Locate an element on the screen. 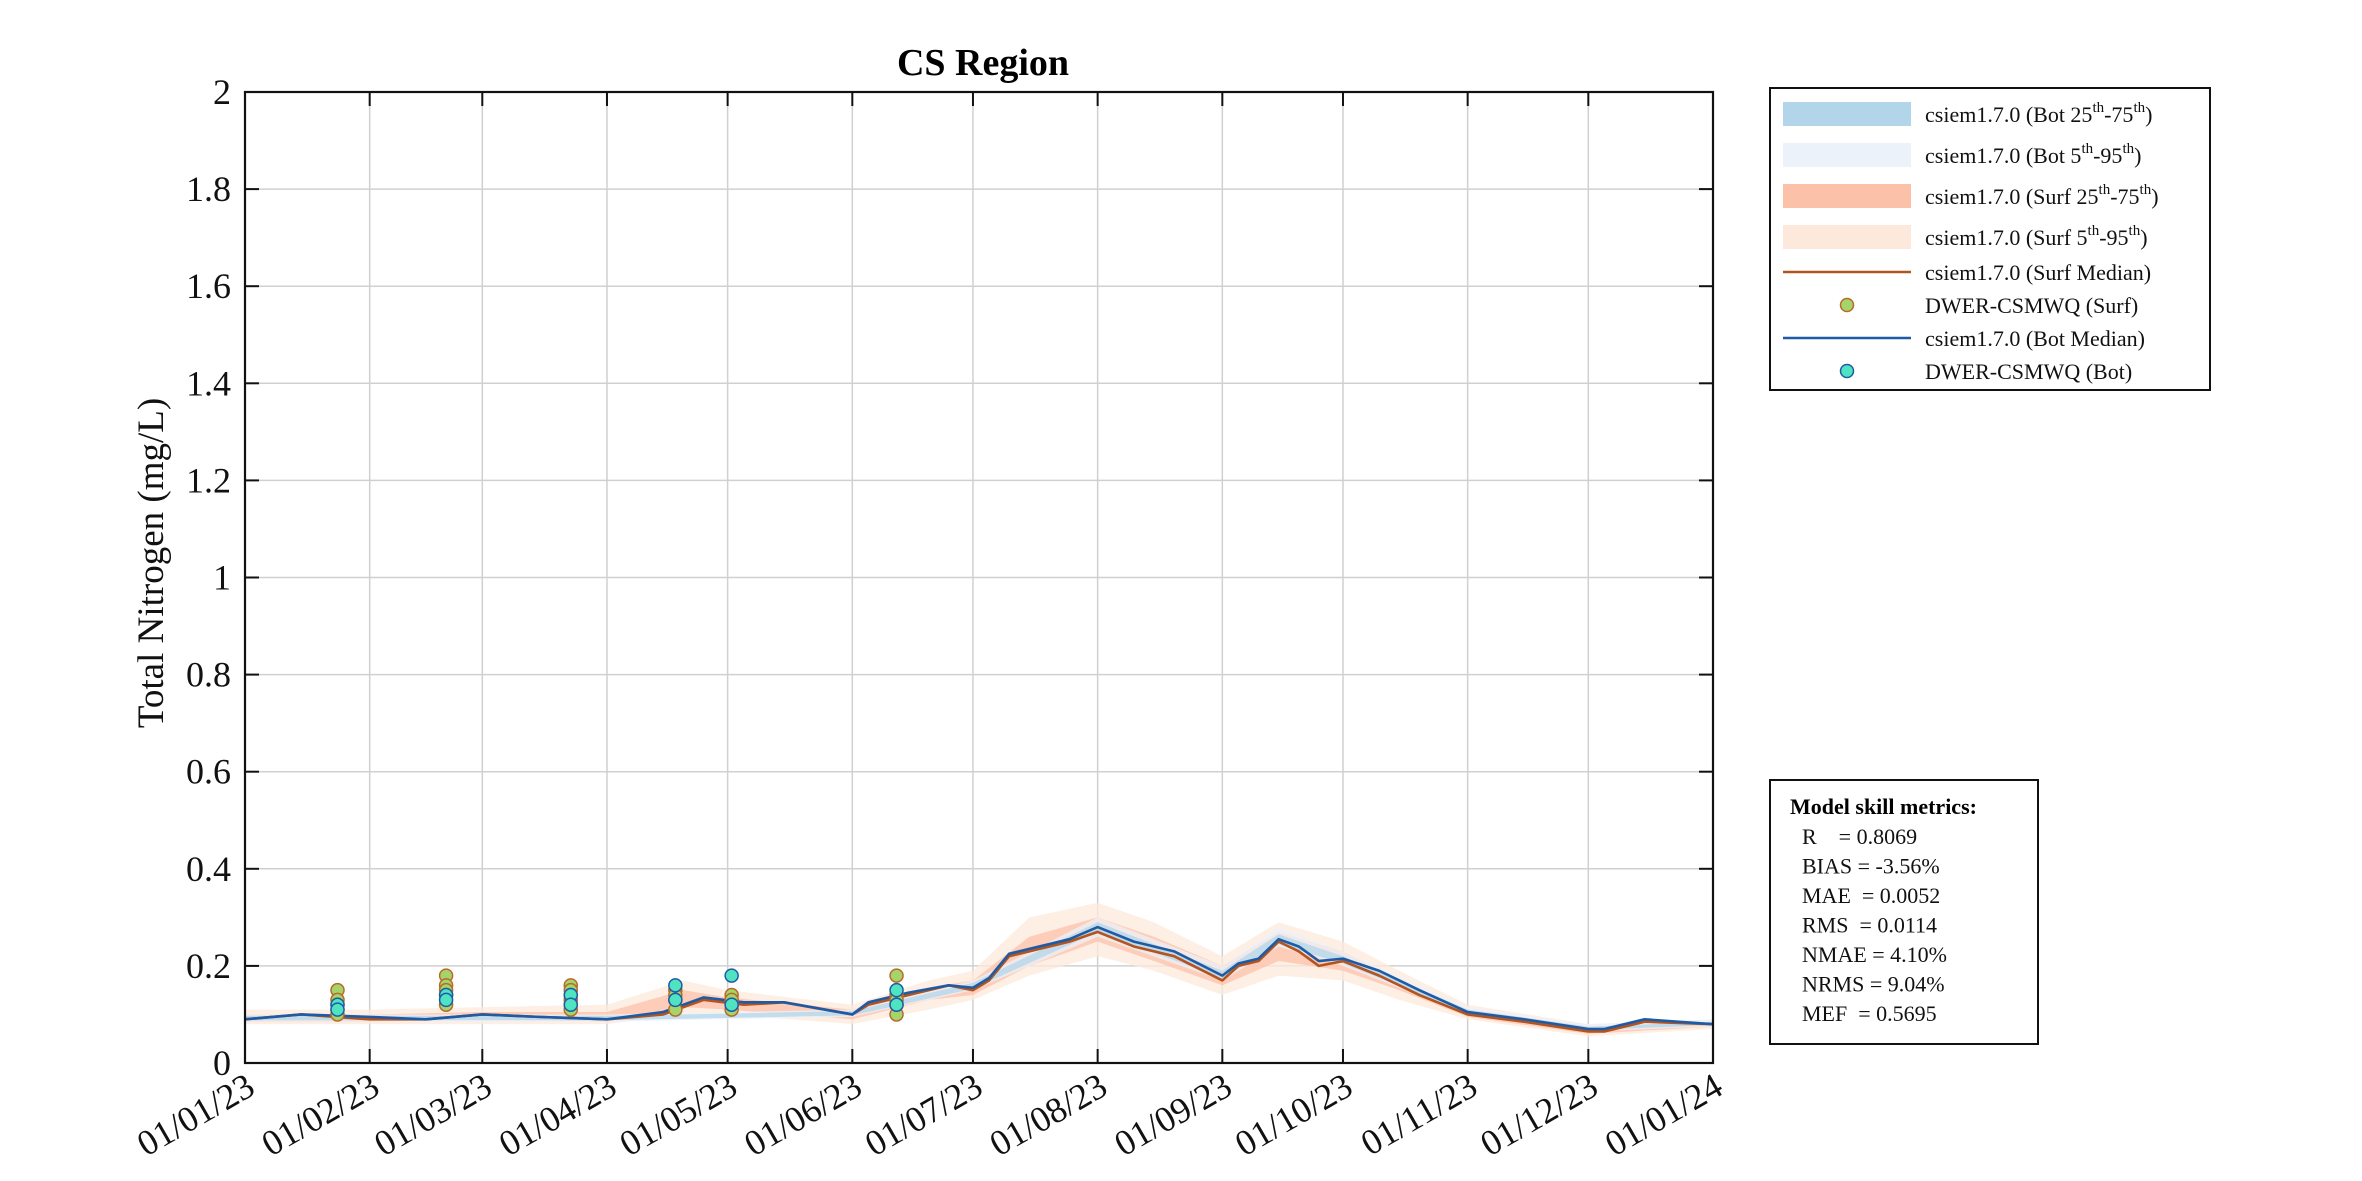 Image resolution: width=2362 pixels, height=1181 pixels. skill-metric-line: BIAS = -3.56% is located at coordinates (1871, 866).